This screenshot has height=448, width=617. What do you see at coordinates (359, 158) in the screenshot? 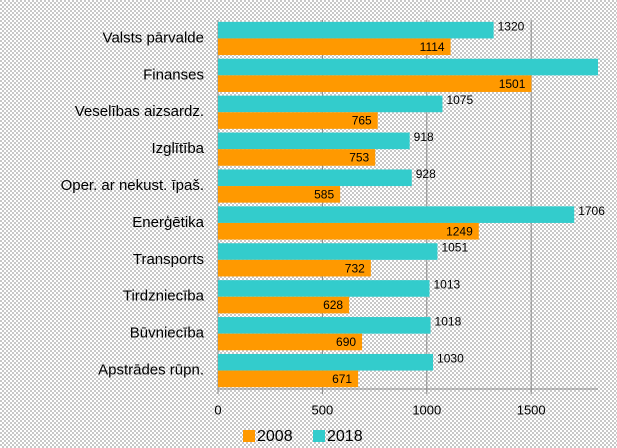
I see `value-label: 753` at bounding box center [359, 158].